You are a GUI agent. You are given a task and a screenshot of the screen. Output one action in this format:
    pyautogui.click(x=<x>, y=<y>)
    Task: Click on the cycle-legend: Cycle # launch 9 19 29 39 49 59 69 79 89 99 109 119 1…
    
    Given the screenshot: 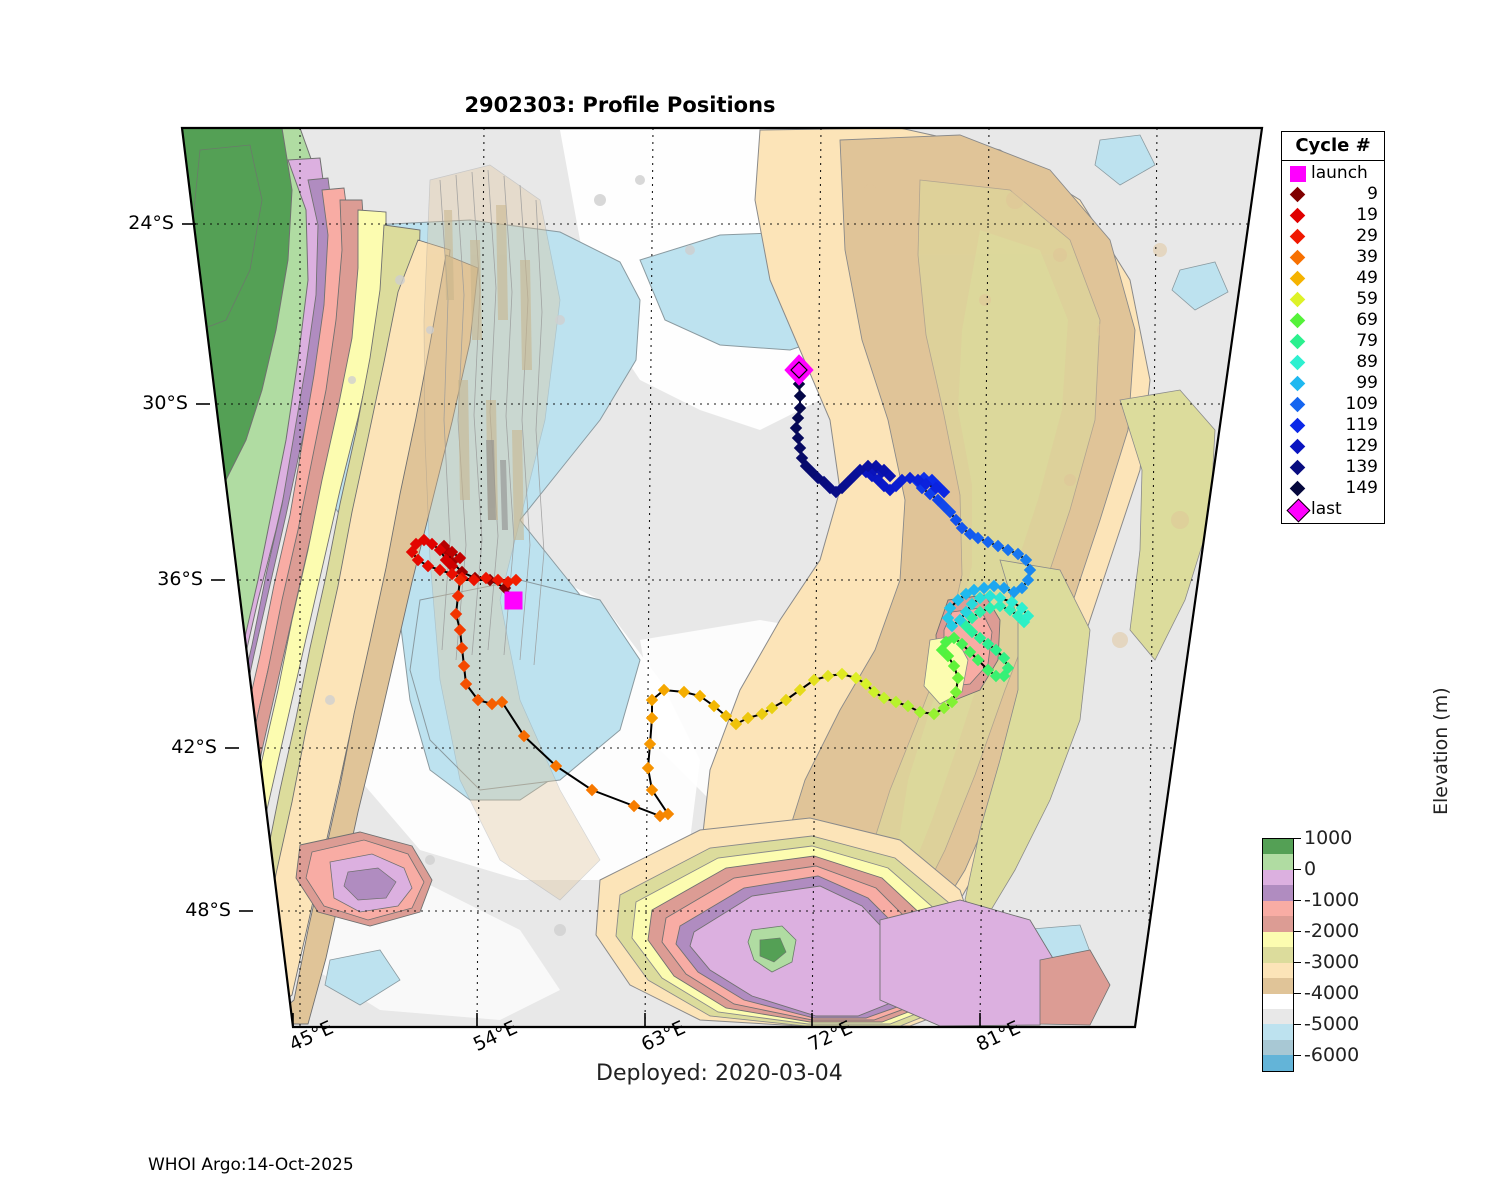 What is the action you would take?
    pyautogui.click(x=1333, y=327)
    